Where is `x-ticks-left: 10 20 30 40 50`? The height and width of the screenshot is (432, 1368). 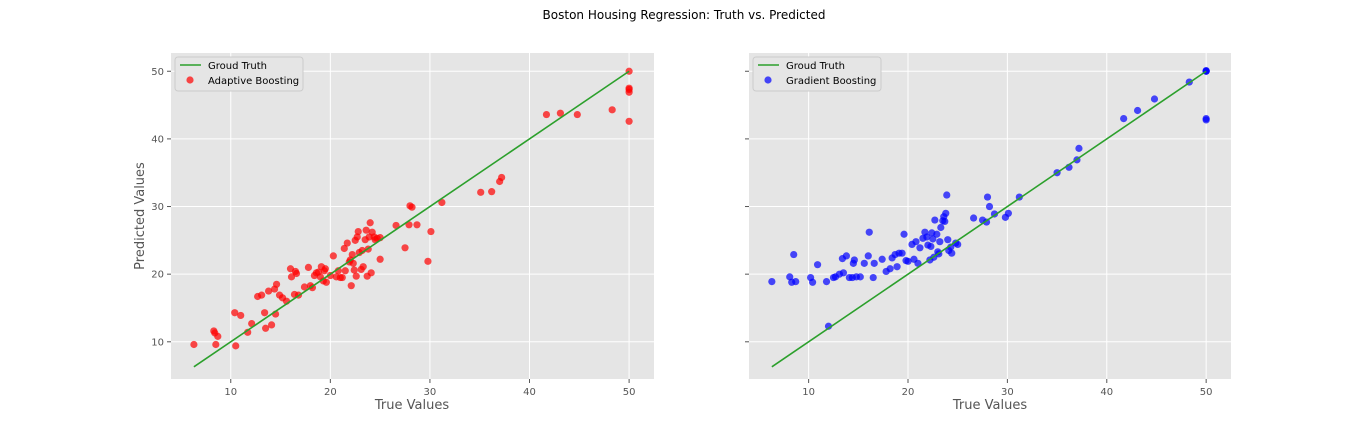 x-ticks-left: 10 20 30 40 50 is located at coordinates (429, 388).